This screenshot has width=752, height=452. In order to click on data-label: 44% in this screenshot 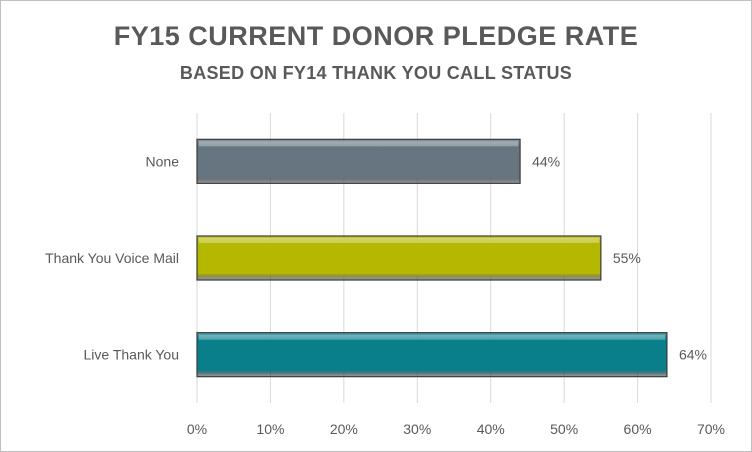, I will do `click(546, 161)`.